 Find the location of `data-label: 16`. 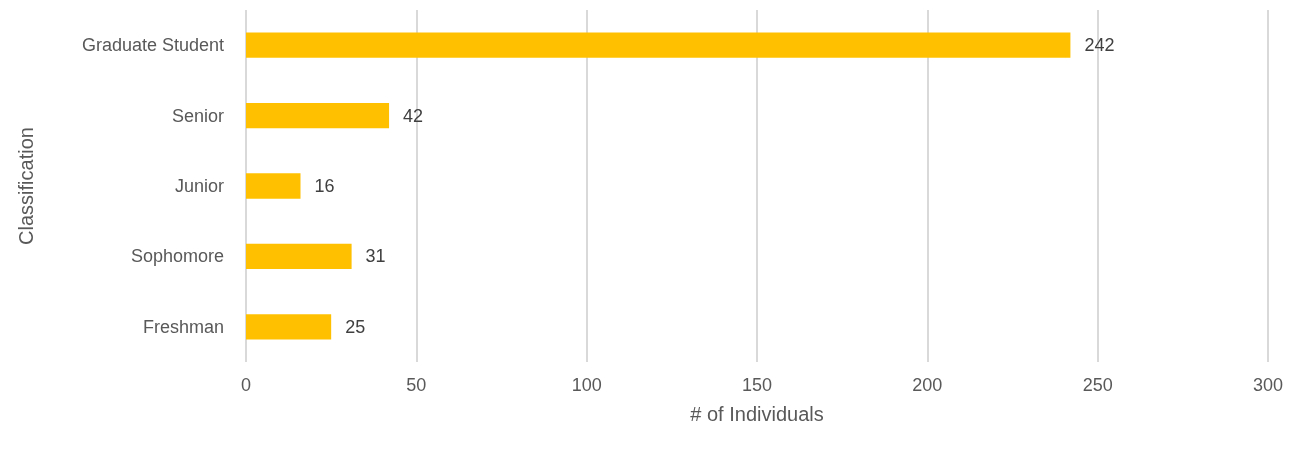

data-label: 16 is located at coordinates (324, 186).